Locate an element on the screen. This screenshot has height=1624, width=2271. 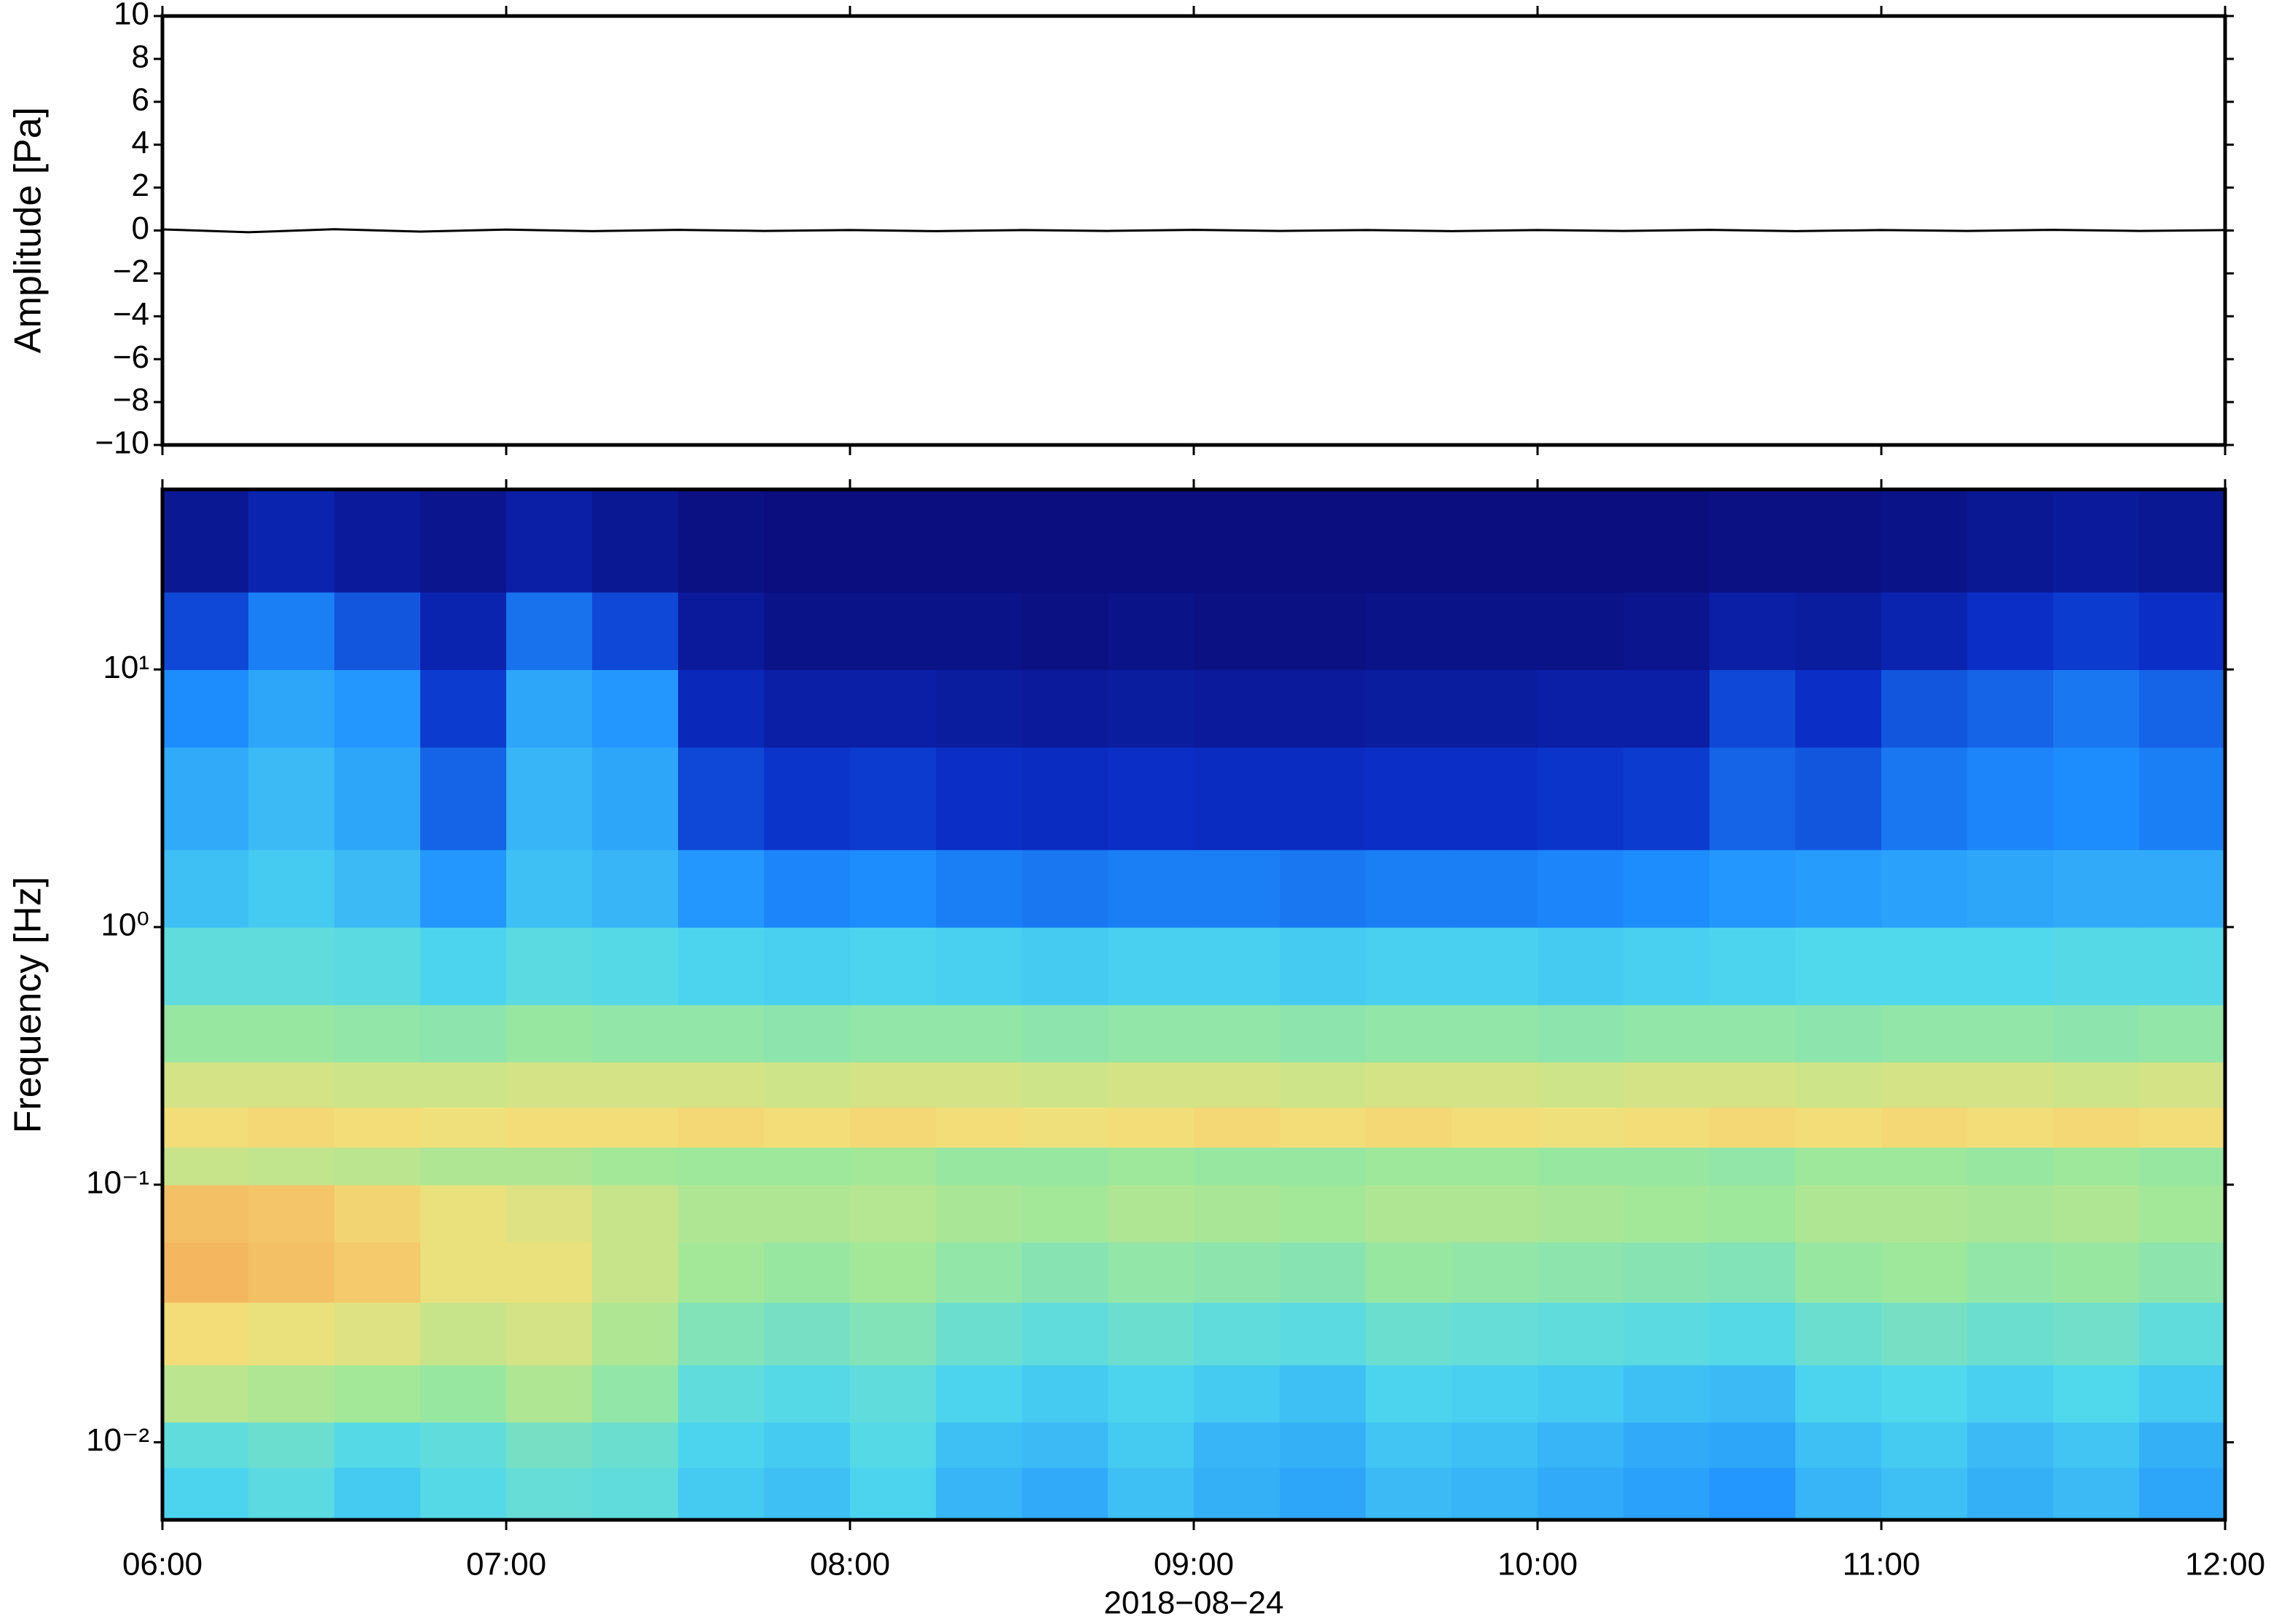
y-tick-label: 10¹ is located at coordinates (126, 667).